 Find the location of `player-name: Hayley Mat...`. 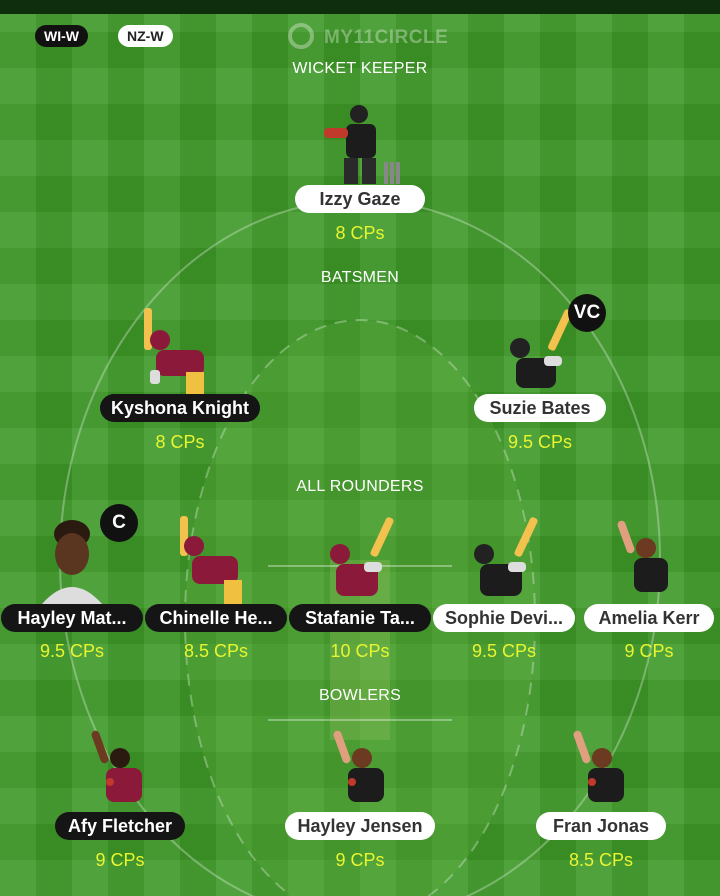

player-name: Hayley Mat... is located at coordinates (72, 618).